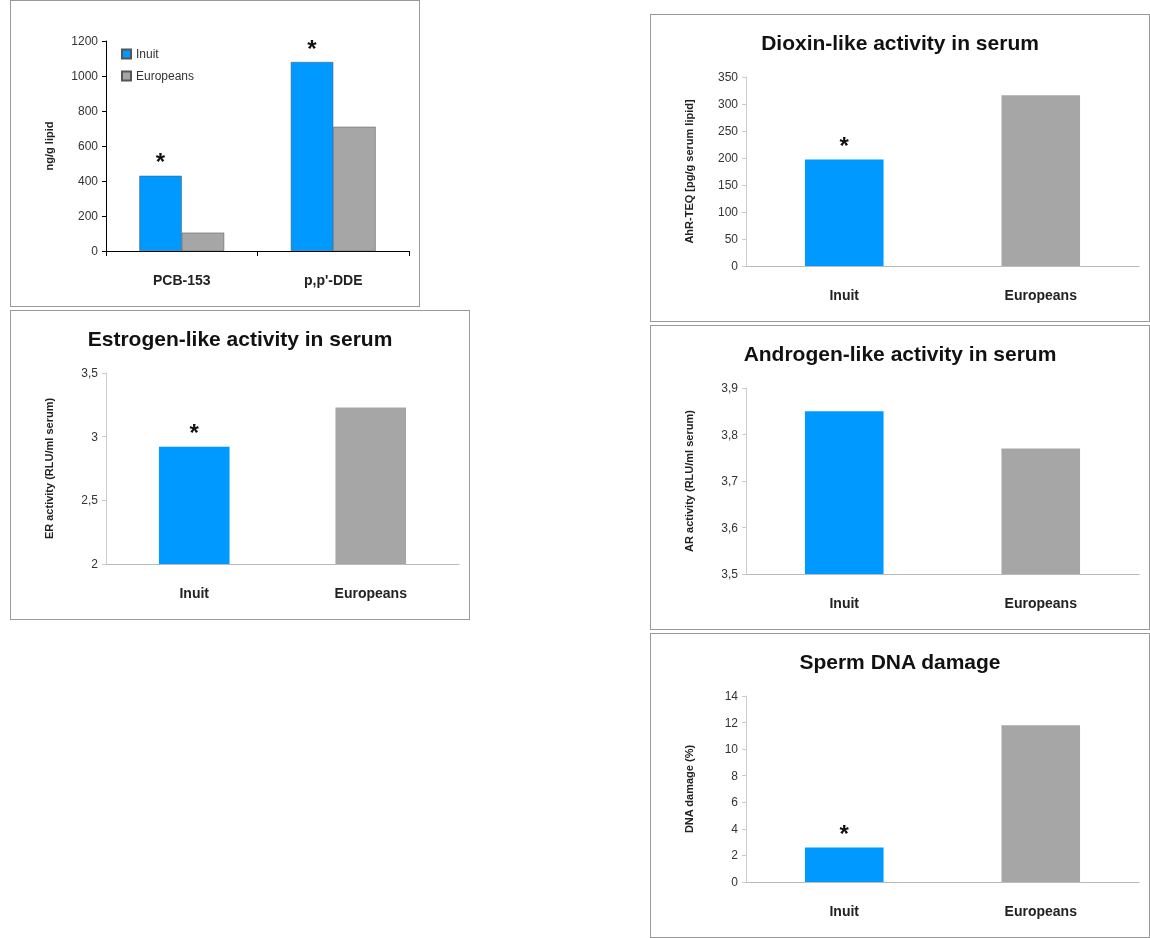 The height and width of the screenshot is (938, 1150). I want to click on chart-title: Estrogen-like activity in serum, so click(240, 338).